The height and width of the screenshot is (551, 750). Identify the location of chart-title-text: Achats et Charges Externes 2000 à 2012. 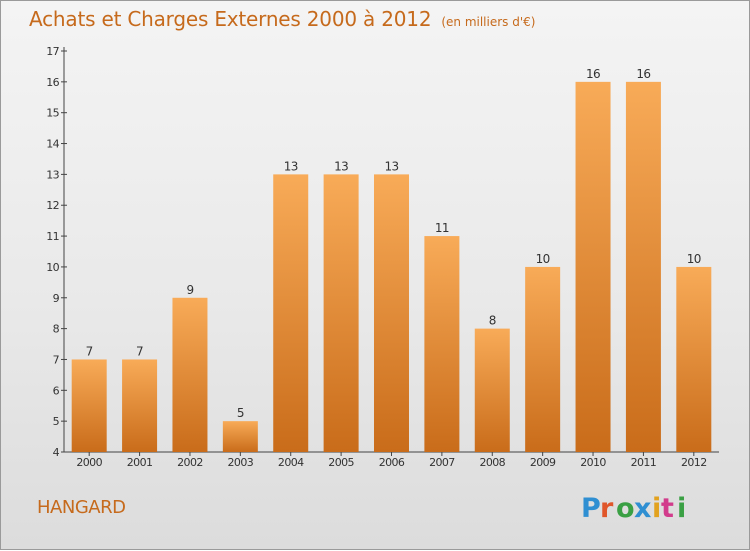
(230, 19).